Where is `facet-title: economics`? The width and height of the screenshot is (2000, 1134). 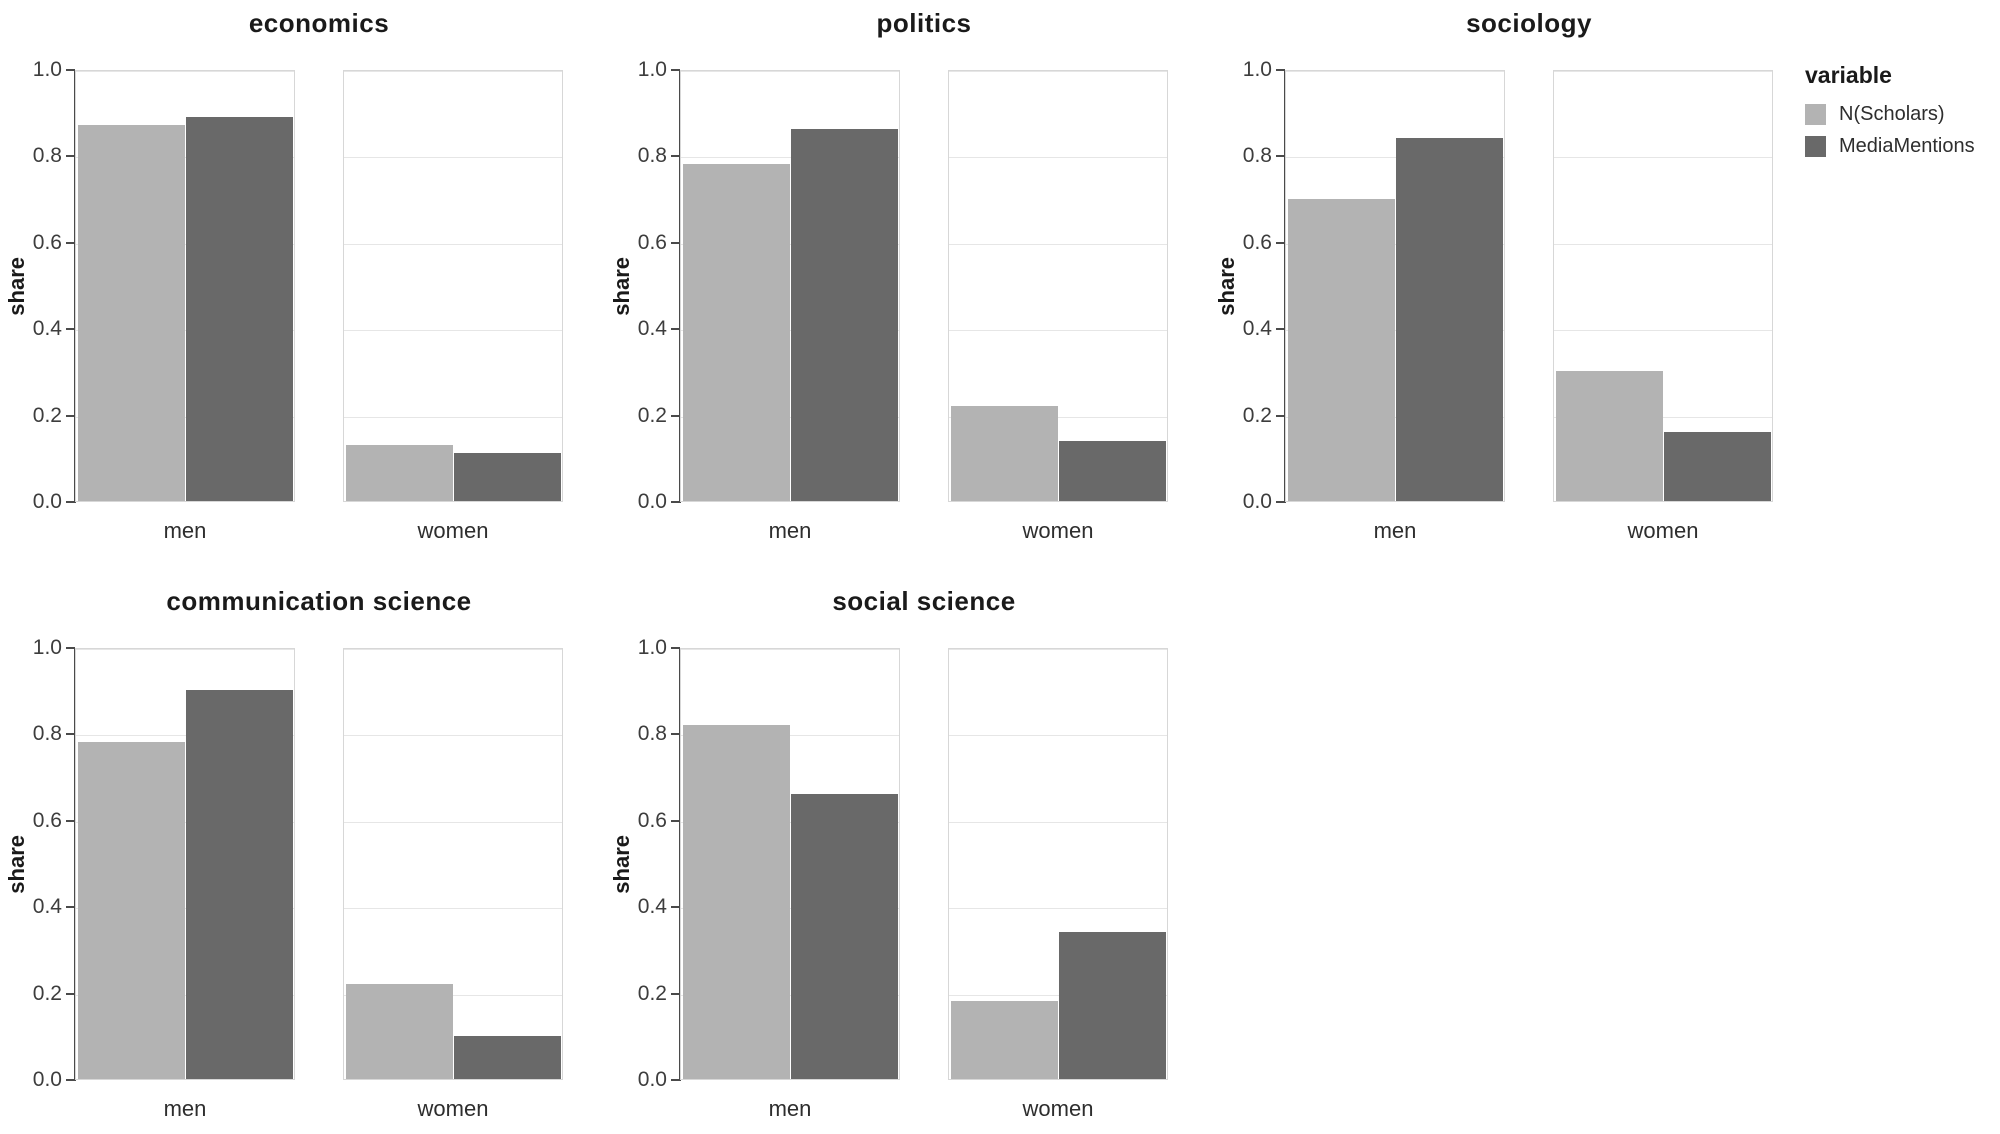 facet-title: economics is located at coordinates (319, 23).